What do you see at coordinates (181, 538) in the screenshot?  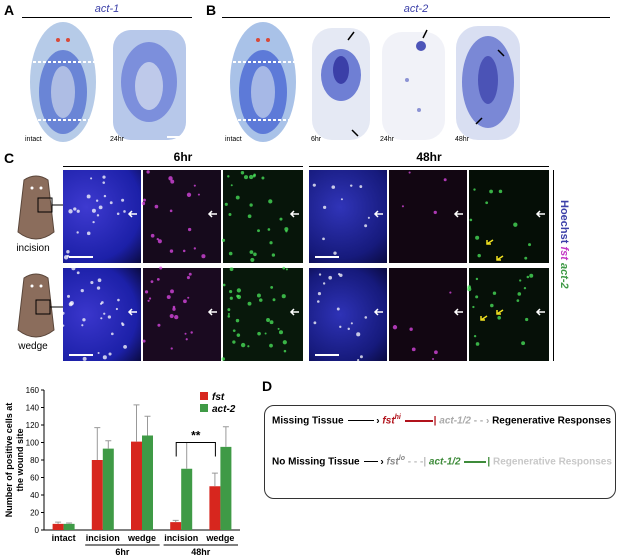 I see `x-category-label: incision` at bounding box center [181, 538].